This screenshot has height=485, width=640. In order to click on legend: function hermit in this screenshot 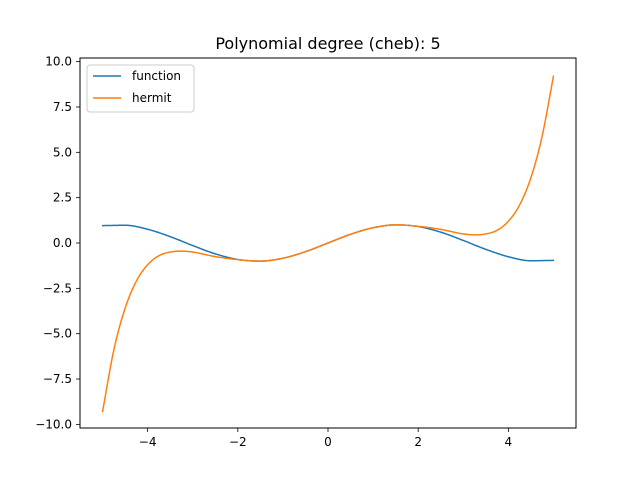, I will do `click(140, 88)`.